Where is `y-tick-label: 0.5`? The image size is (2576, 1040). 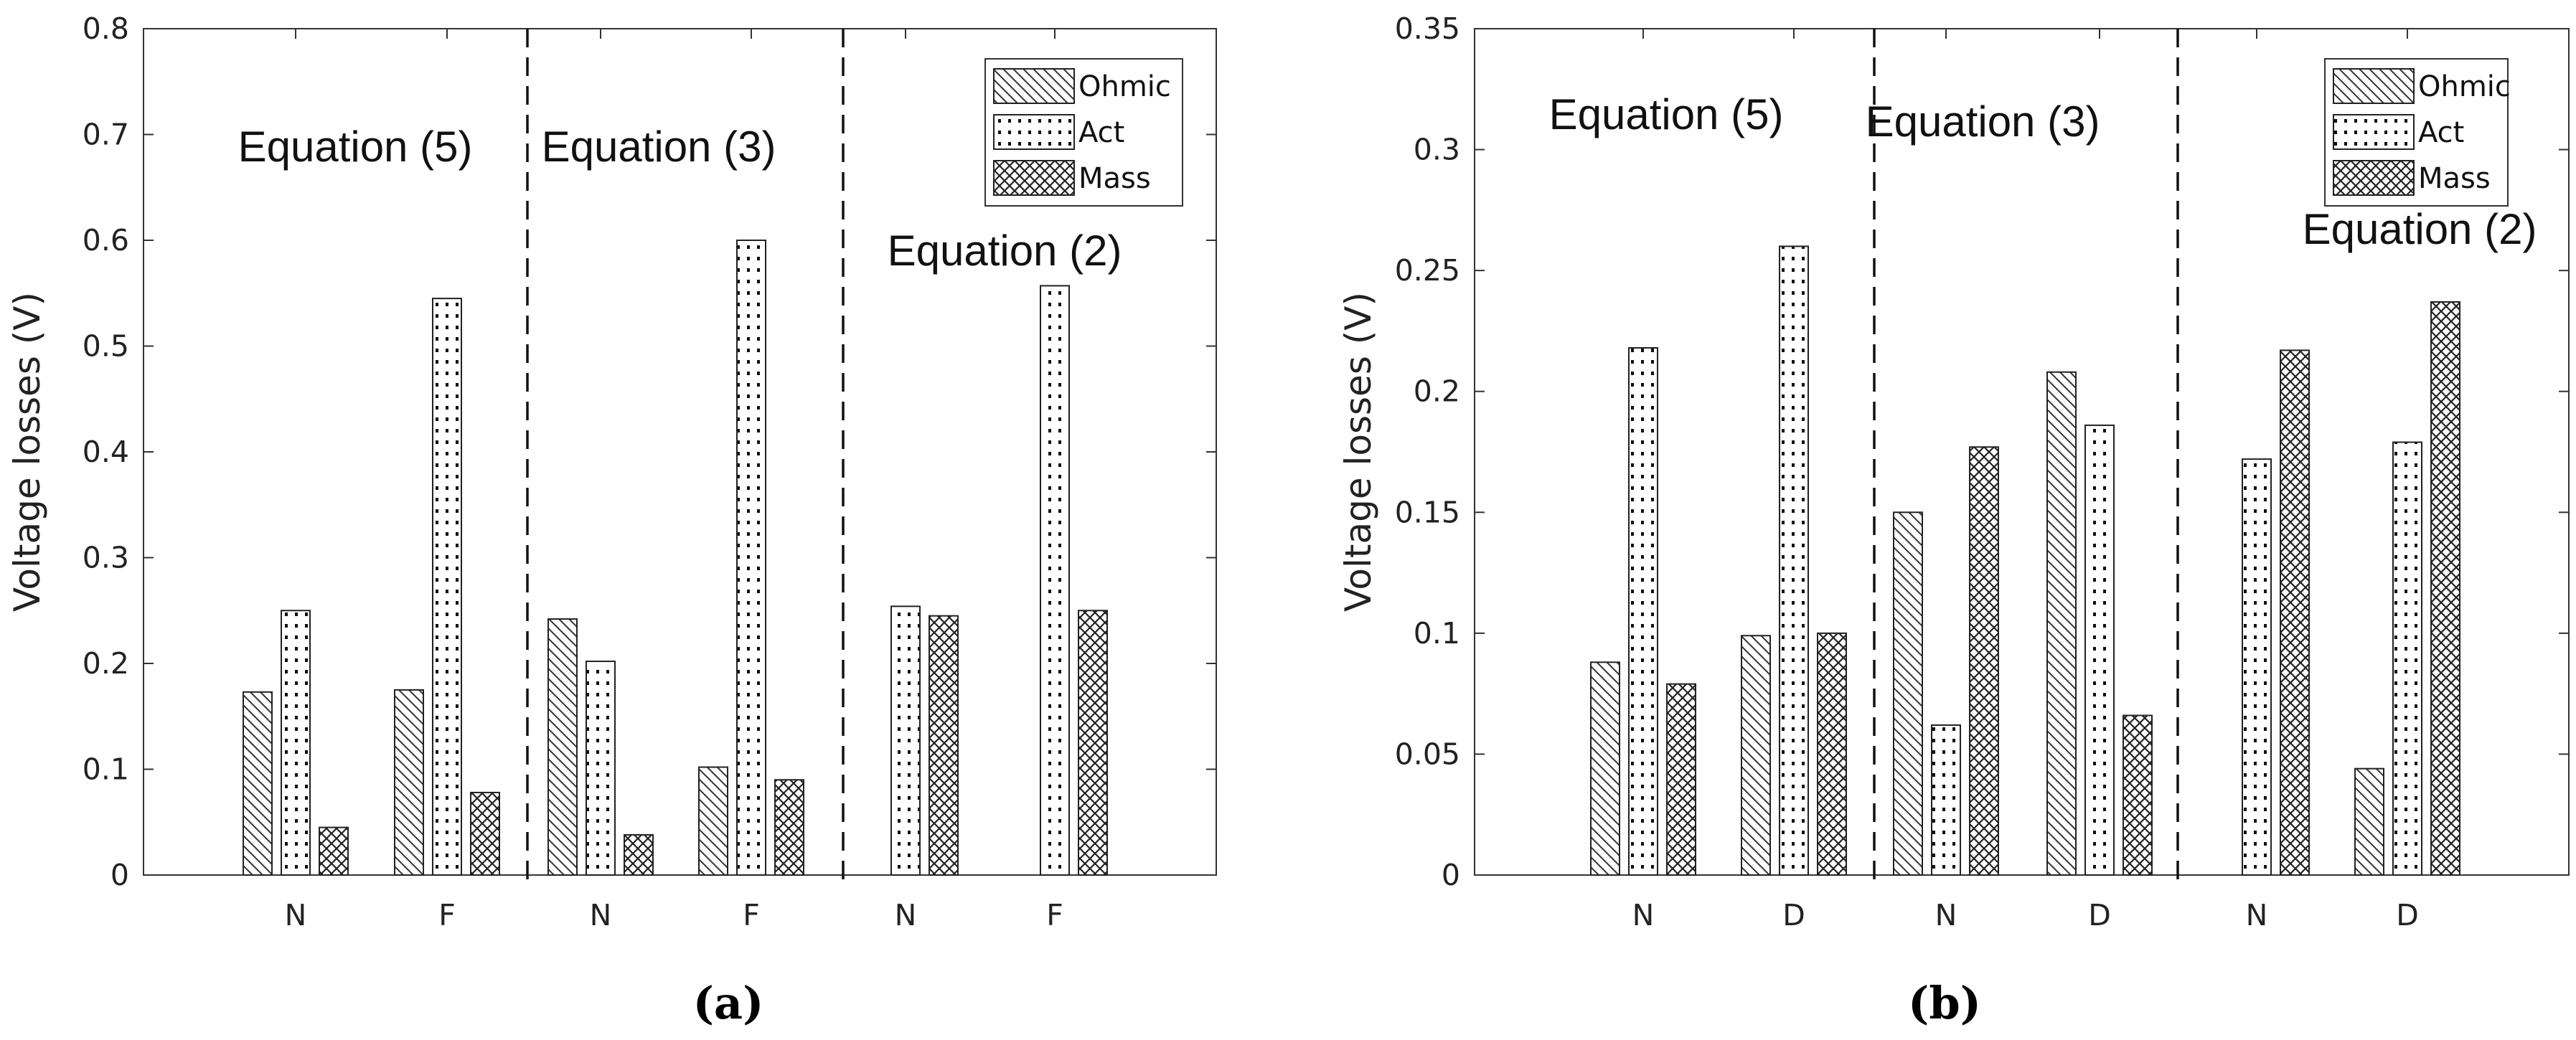 y-tick-label: 0.5 is located at coordinates (106, 346).